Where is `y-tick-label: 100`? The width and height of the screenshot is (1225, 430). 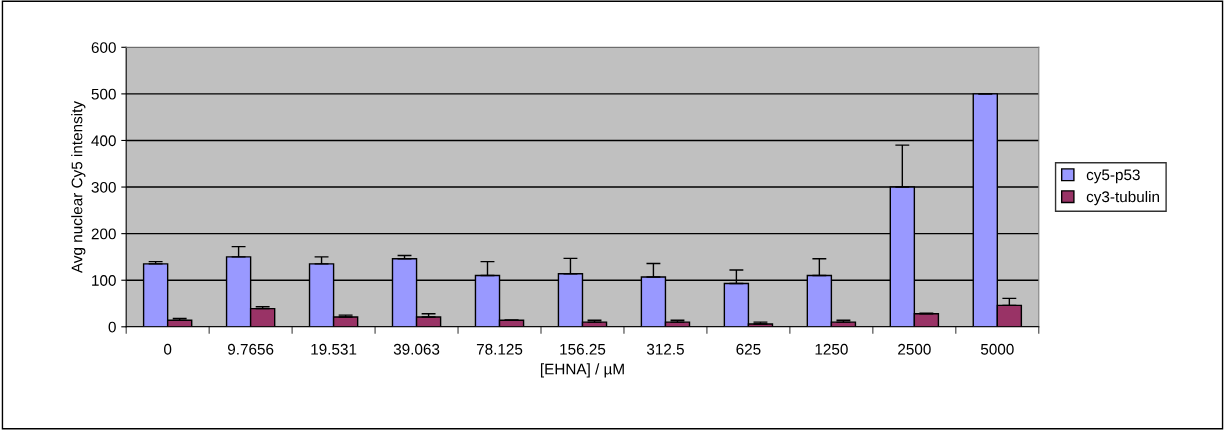
y-tick-label: 100 is located at coordinates (104, 280).